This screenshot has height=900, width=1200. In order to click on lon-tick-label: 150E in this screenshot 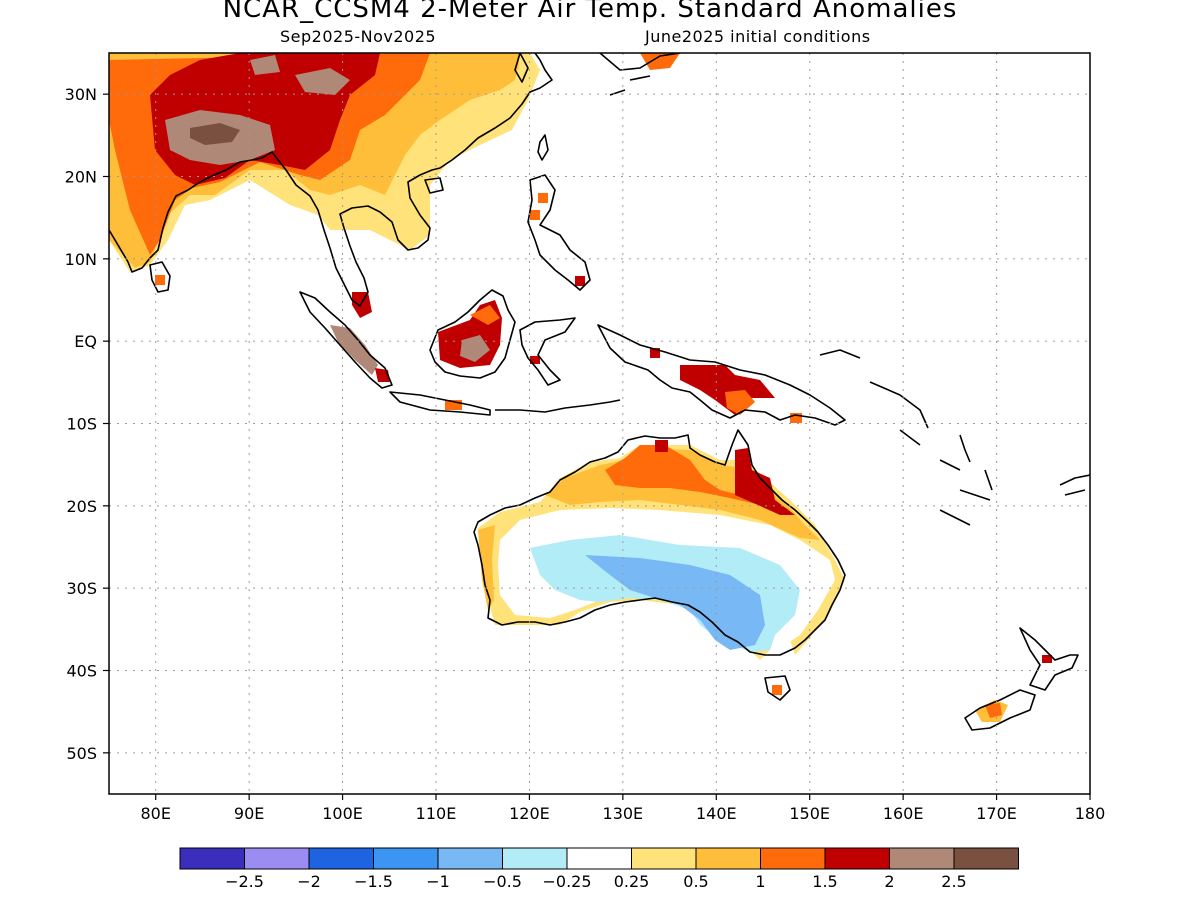, I will do `click(809, 813)`.